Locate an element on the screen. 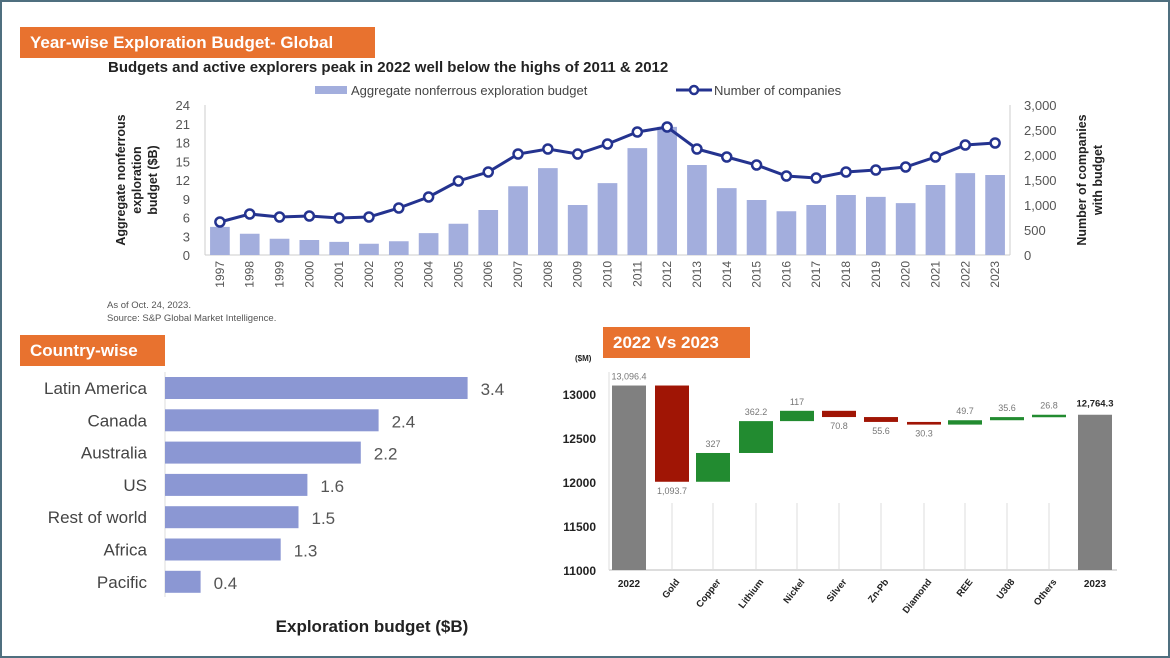 This screenshot has width=1170, height=658. bar-copper is located at coordinates (713, 467).